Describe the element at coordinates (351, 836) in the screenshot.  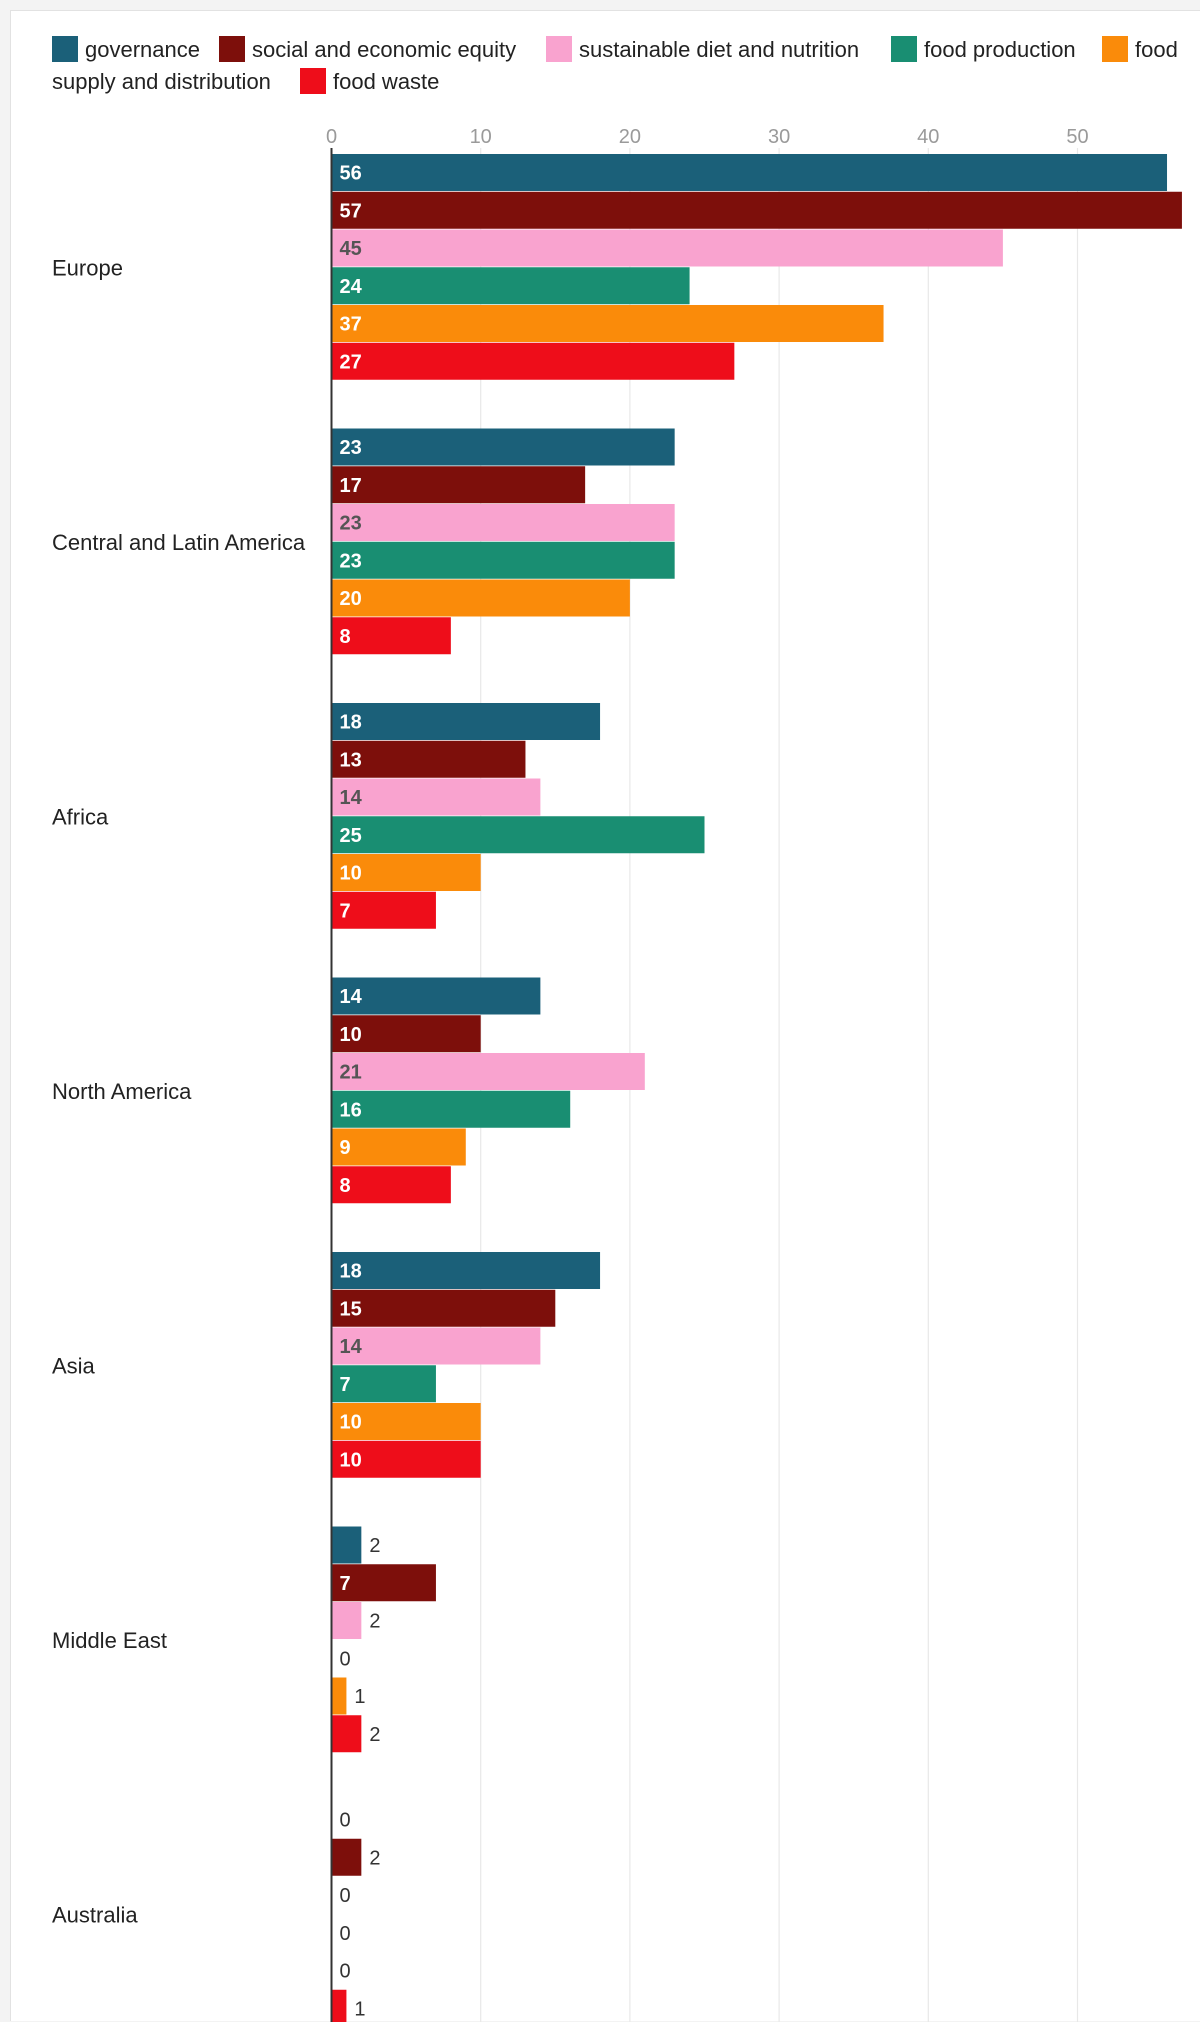
I see `data-label: 25` at that location.